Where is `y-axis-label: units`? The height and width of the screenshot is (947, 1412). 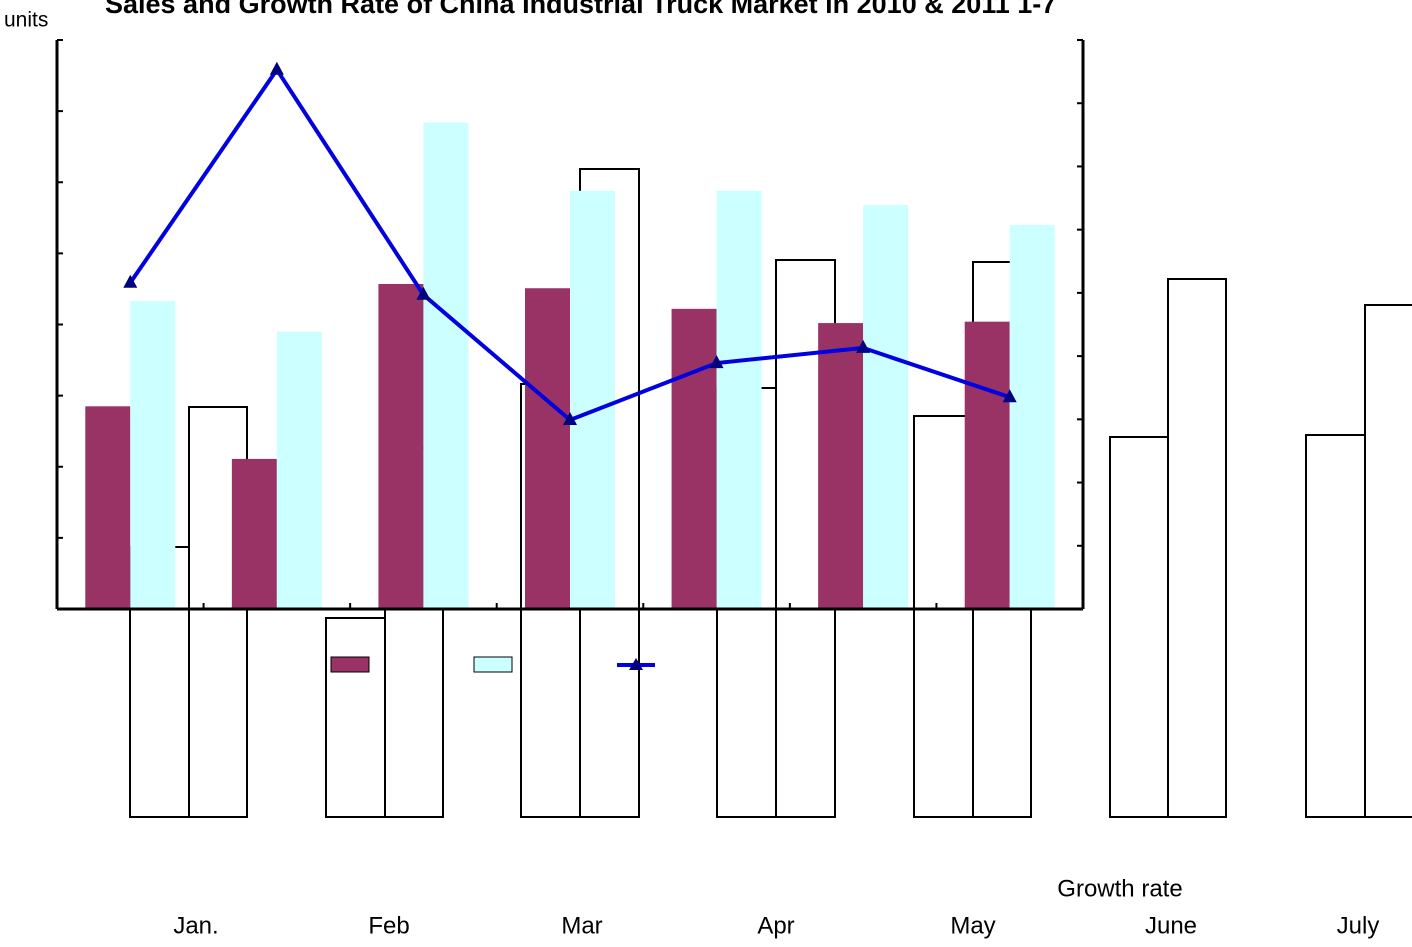
y-axis-label: units is located at coordinates (26, 20).